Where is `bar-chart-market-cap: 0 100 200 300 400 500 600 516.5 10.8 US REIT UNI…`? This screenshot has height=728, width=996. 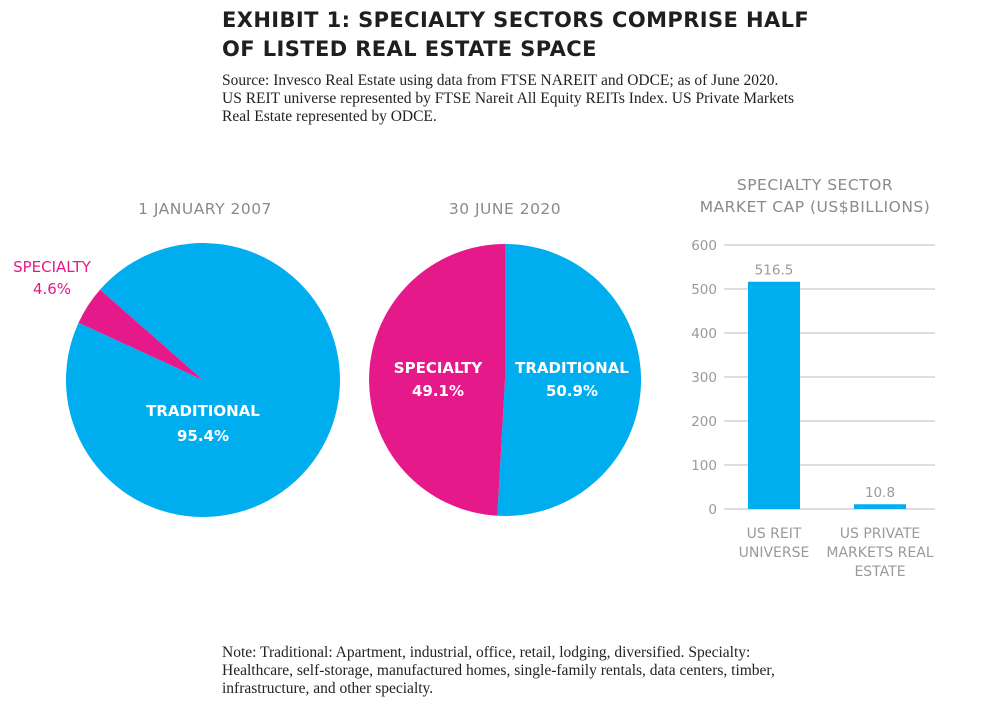 bar-chart-market-cap: 0 100 200 300 400 500 600 516.5 10.8 US REIT UNI… is located at coordinates (813, 409).